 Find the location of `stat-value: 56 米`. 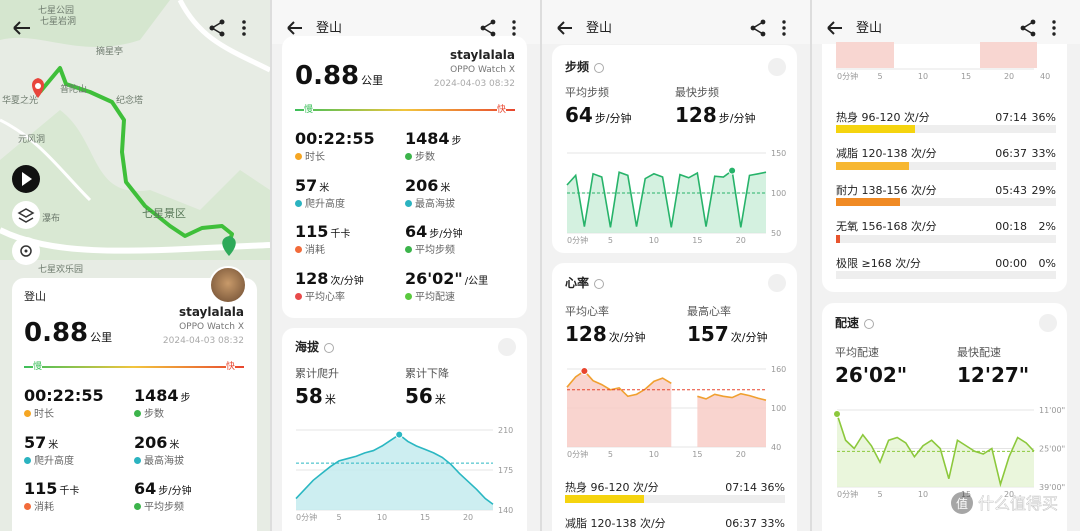

stat-value: 56 米 is located at coordinates (425, 396).